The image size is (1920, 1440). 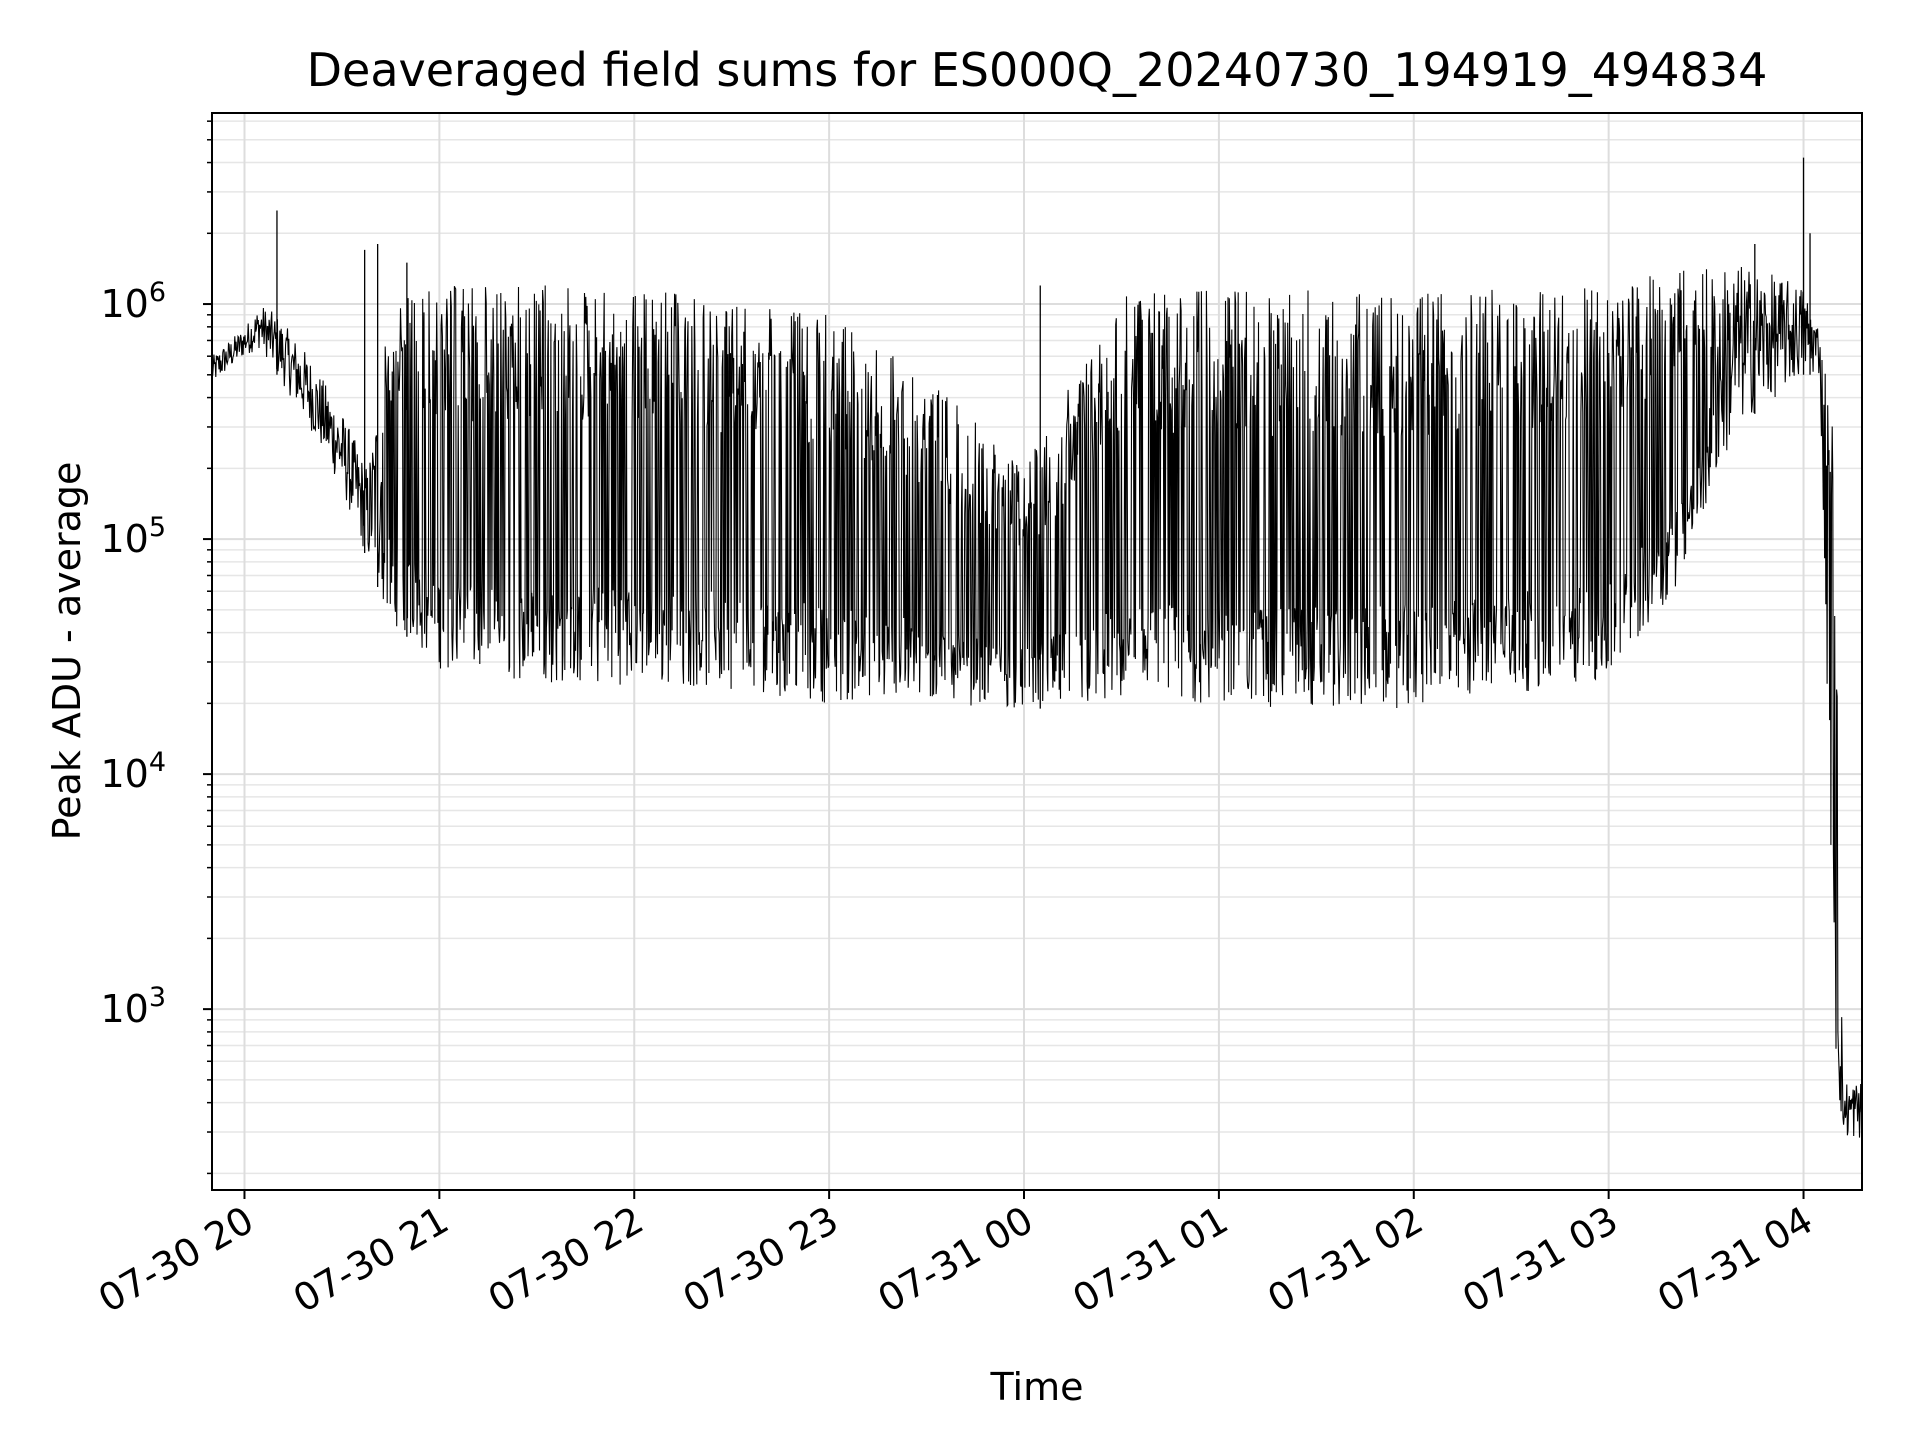 I want to click on y-axis-label: Peak ADU - average, so click(x=67, y=651).